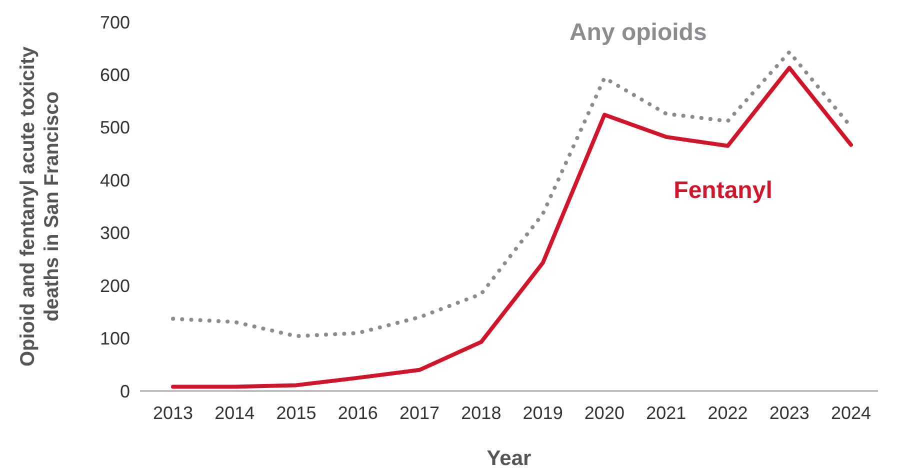 The height and width of the screenshot is (471, 898). I want to click on x-tick-label: 2013, so click(173, 413).